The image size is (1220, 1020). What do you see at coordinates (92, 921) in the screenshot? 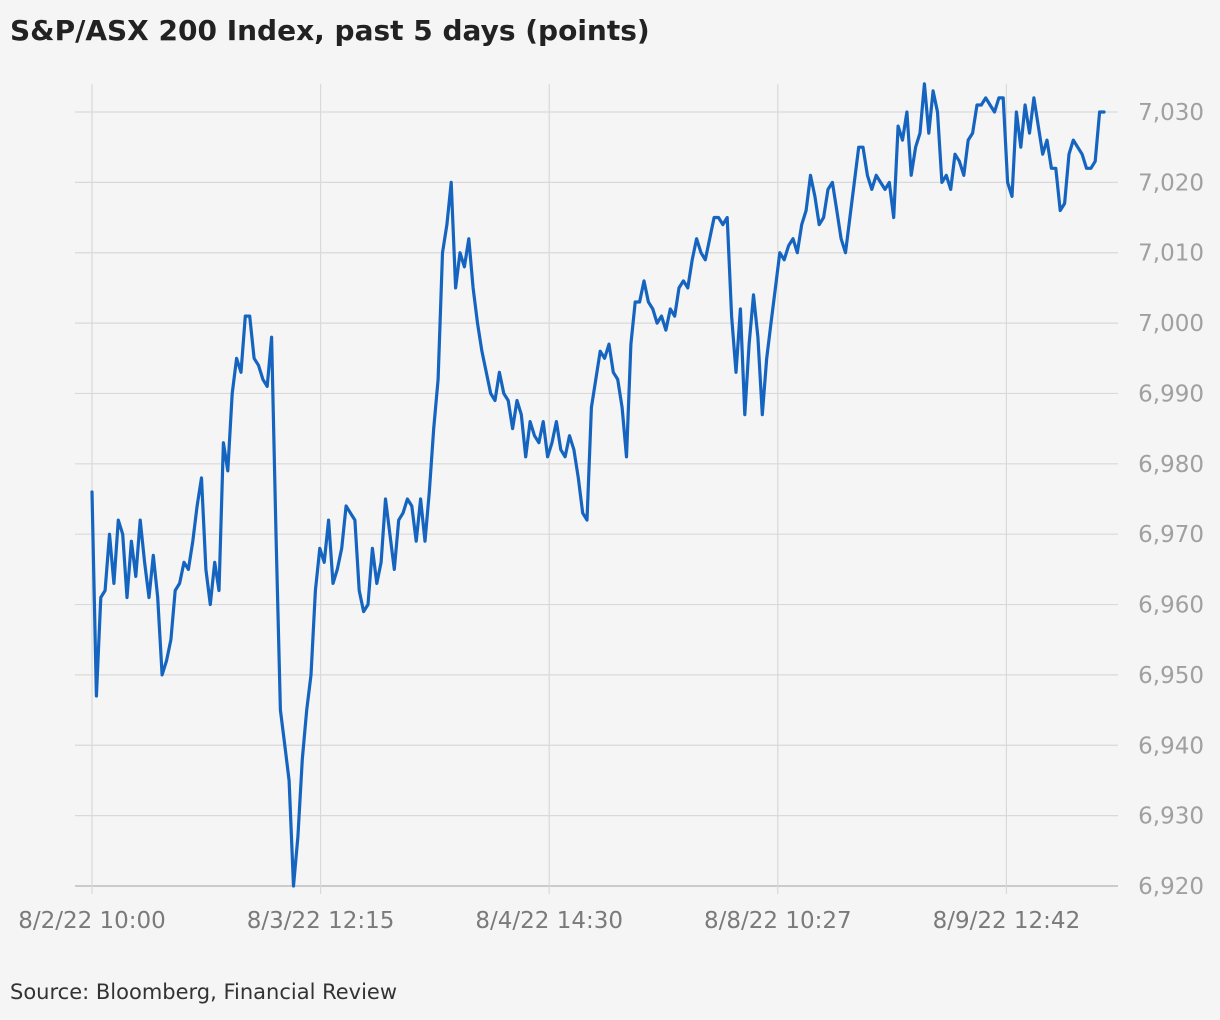
I see `x-tick-label: 8/2/22 10:00` at bounding box center [92, 921].